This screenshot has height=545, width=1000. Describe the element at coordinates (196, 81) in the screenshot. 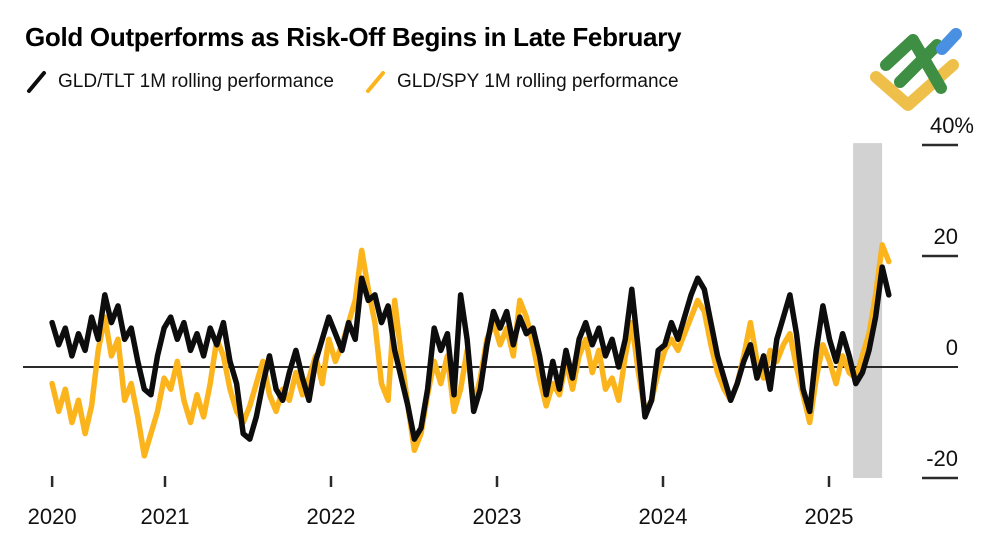

I see `legend-label-gld-tlt: GLD/TLT 1M rolling performance` at that location.